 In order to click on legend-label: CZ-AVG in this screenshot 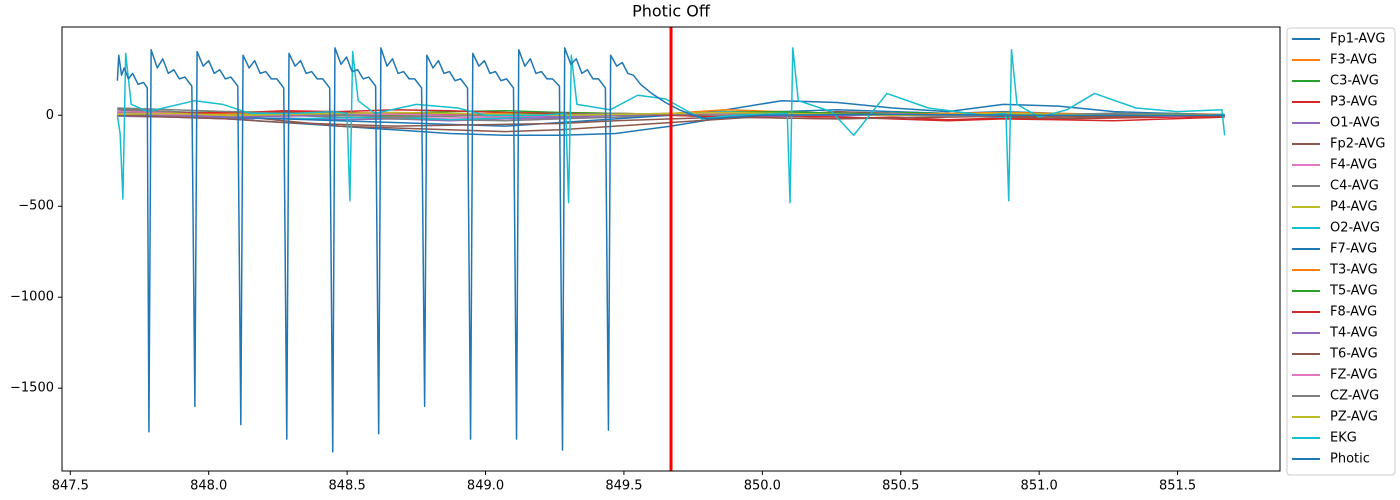, I will do `click(1354, 396)`.